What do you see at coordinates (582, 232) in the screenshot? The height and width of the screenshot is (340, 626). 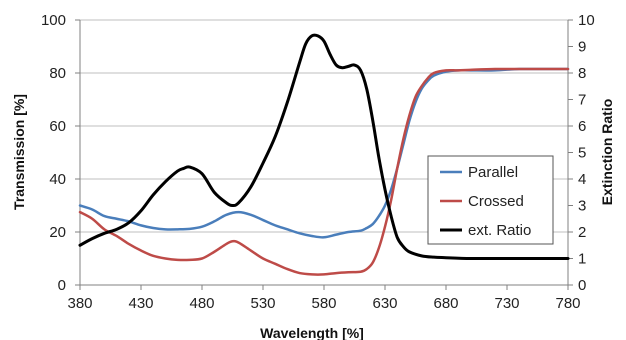 I see `y-right-tick-label: 2` at bounding box center [582, 232].